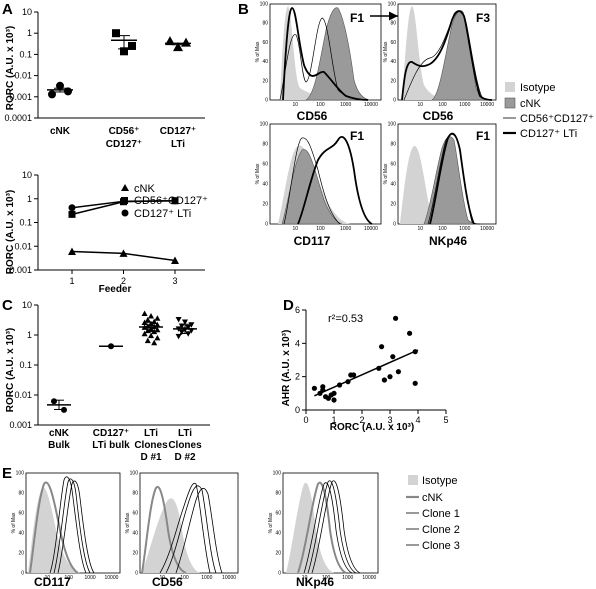 Image resolution: width=596 pixels, height=589 pixels. Describe the element at coordinates (315, 53) in the screenshot. I see `hist-isotype` at that location.